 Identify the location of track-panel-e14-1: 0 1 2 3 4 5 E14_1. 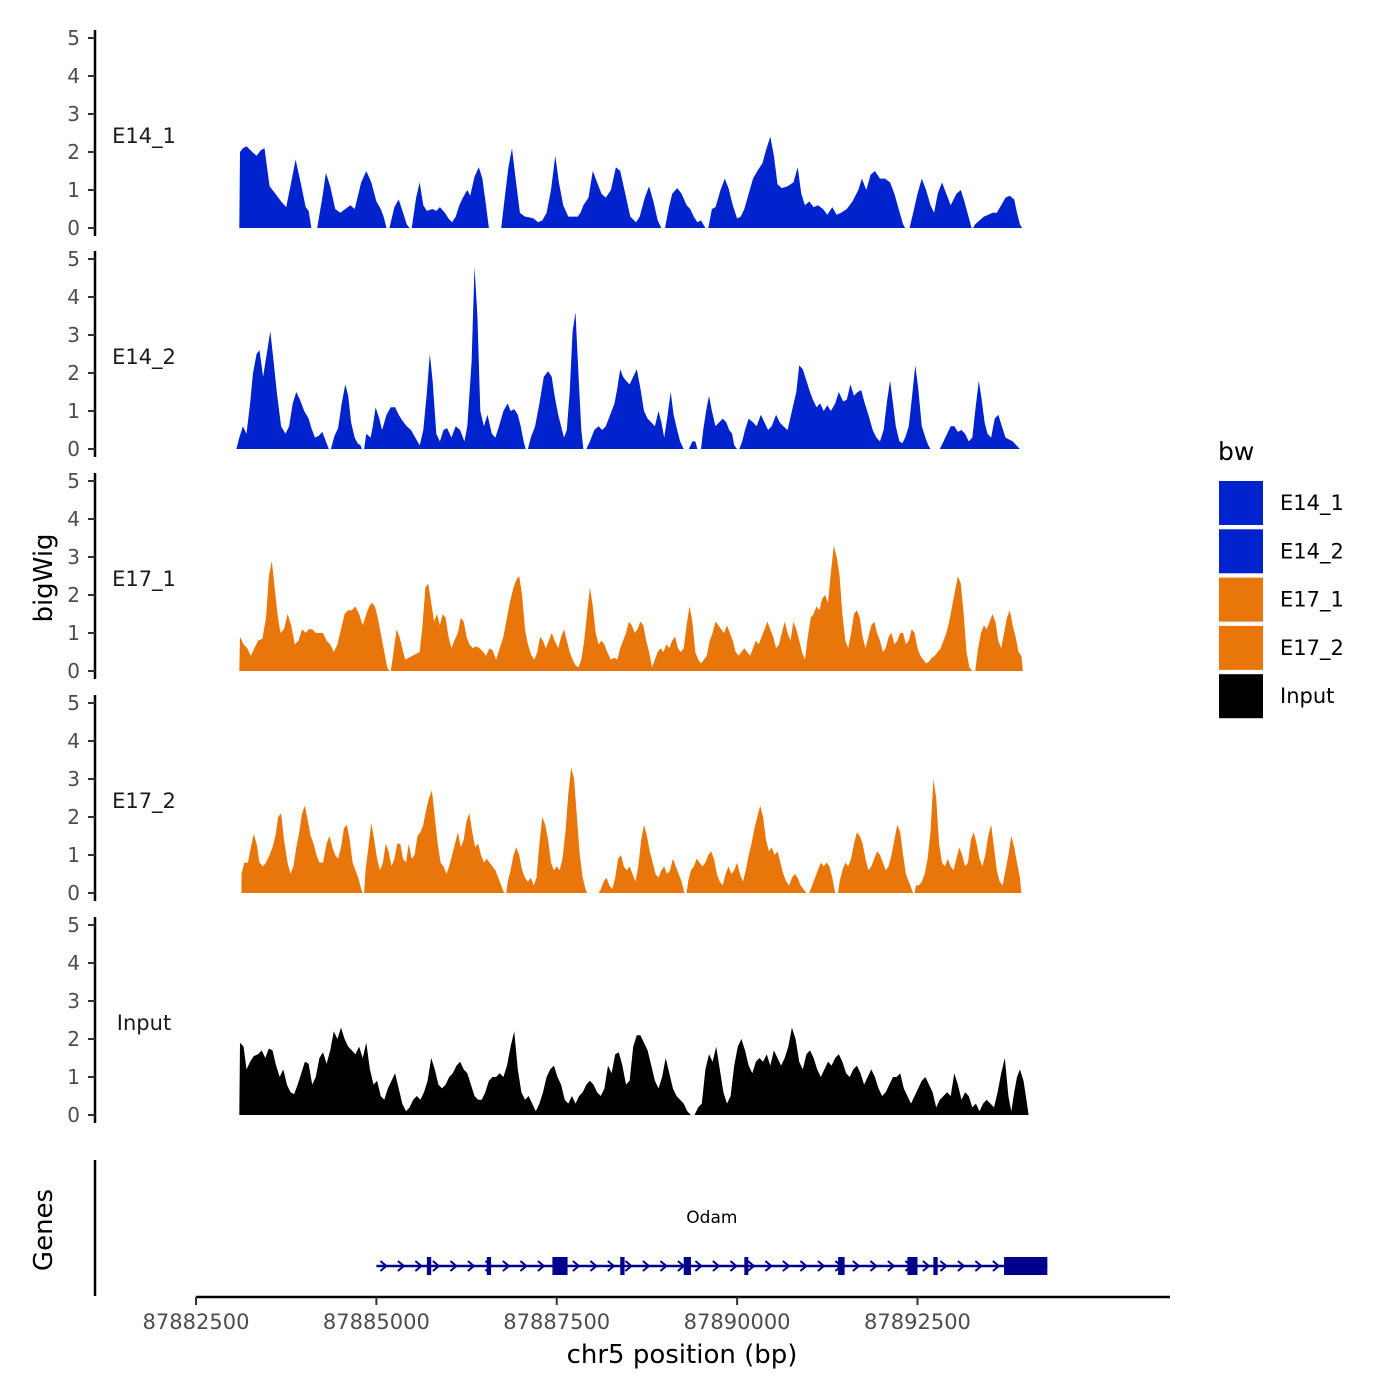
(545, 133).